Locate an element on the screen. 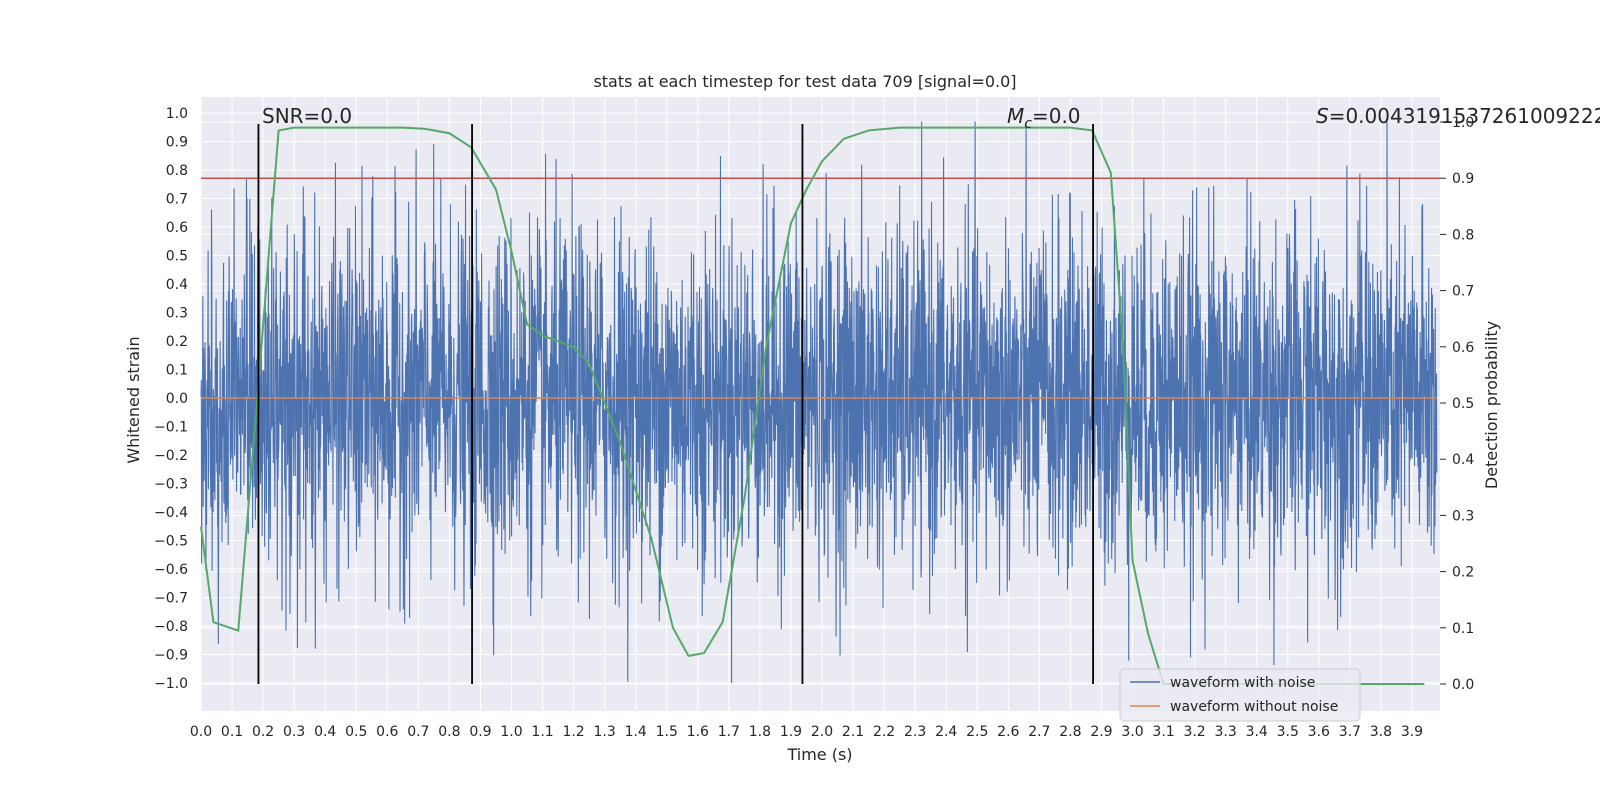 The width and height of the screenshot is (1600, 800). x-tick-label: 2.3 is located at coordinates (915, 732).